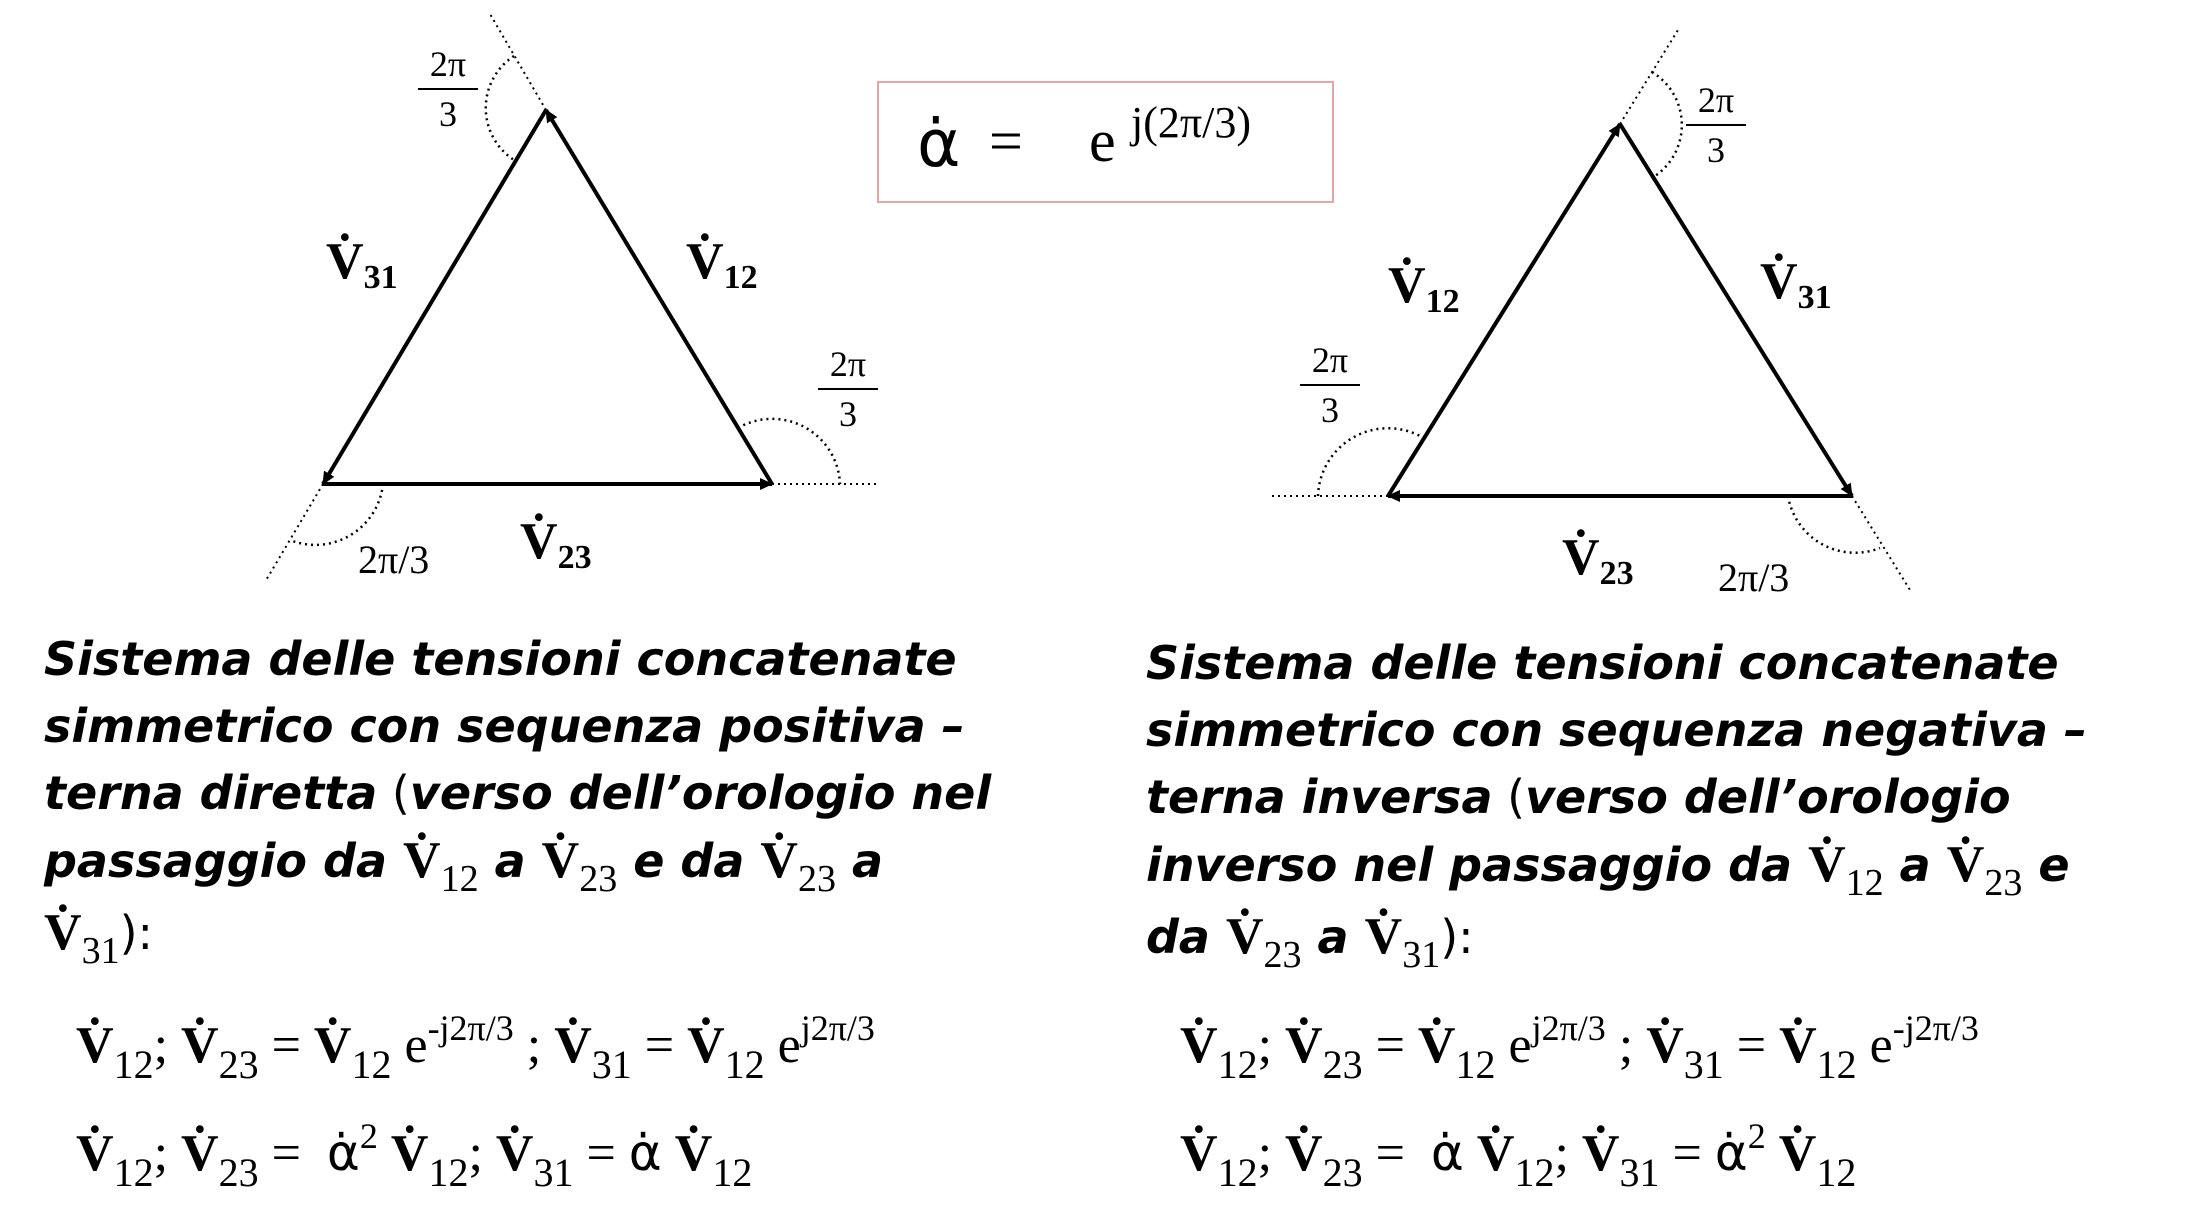  What do you see at coordinates (1102, 141) in the screenshot?
I see `alpha-base: e` at bounding box center [1102, 141].